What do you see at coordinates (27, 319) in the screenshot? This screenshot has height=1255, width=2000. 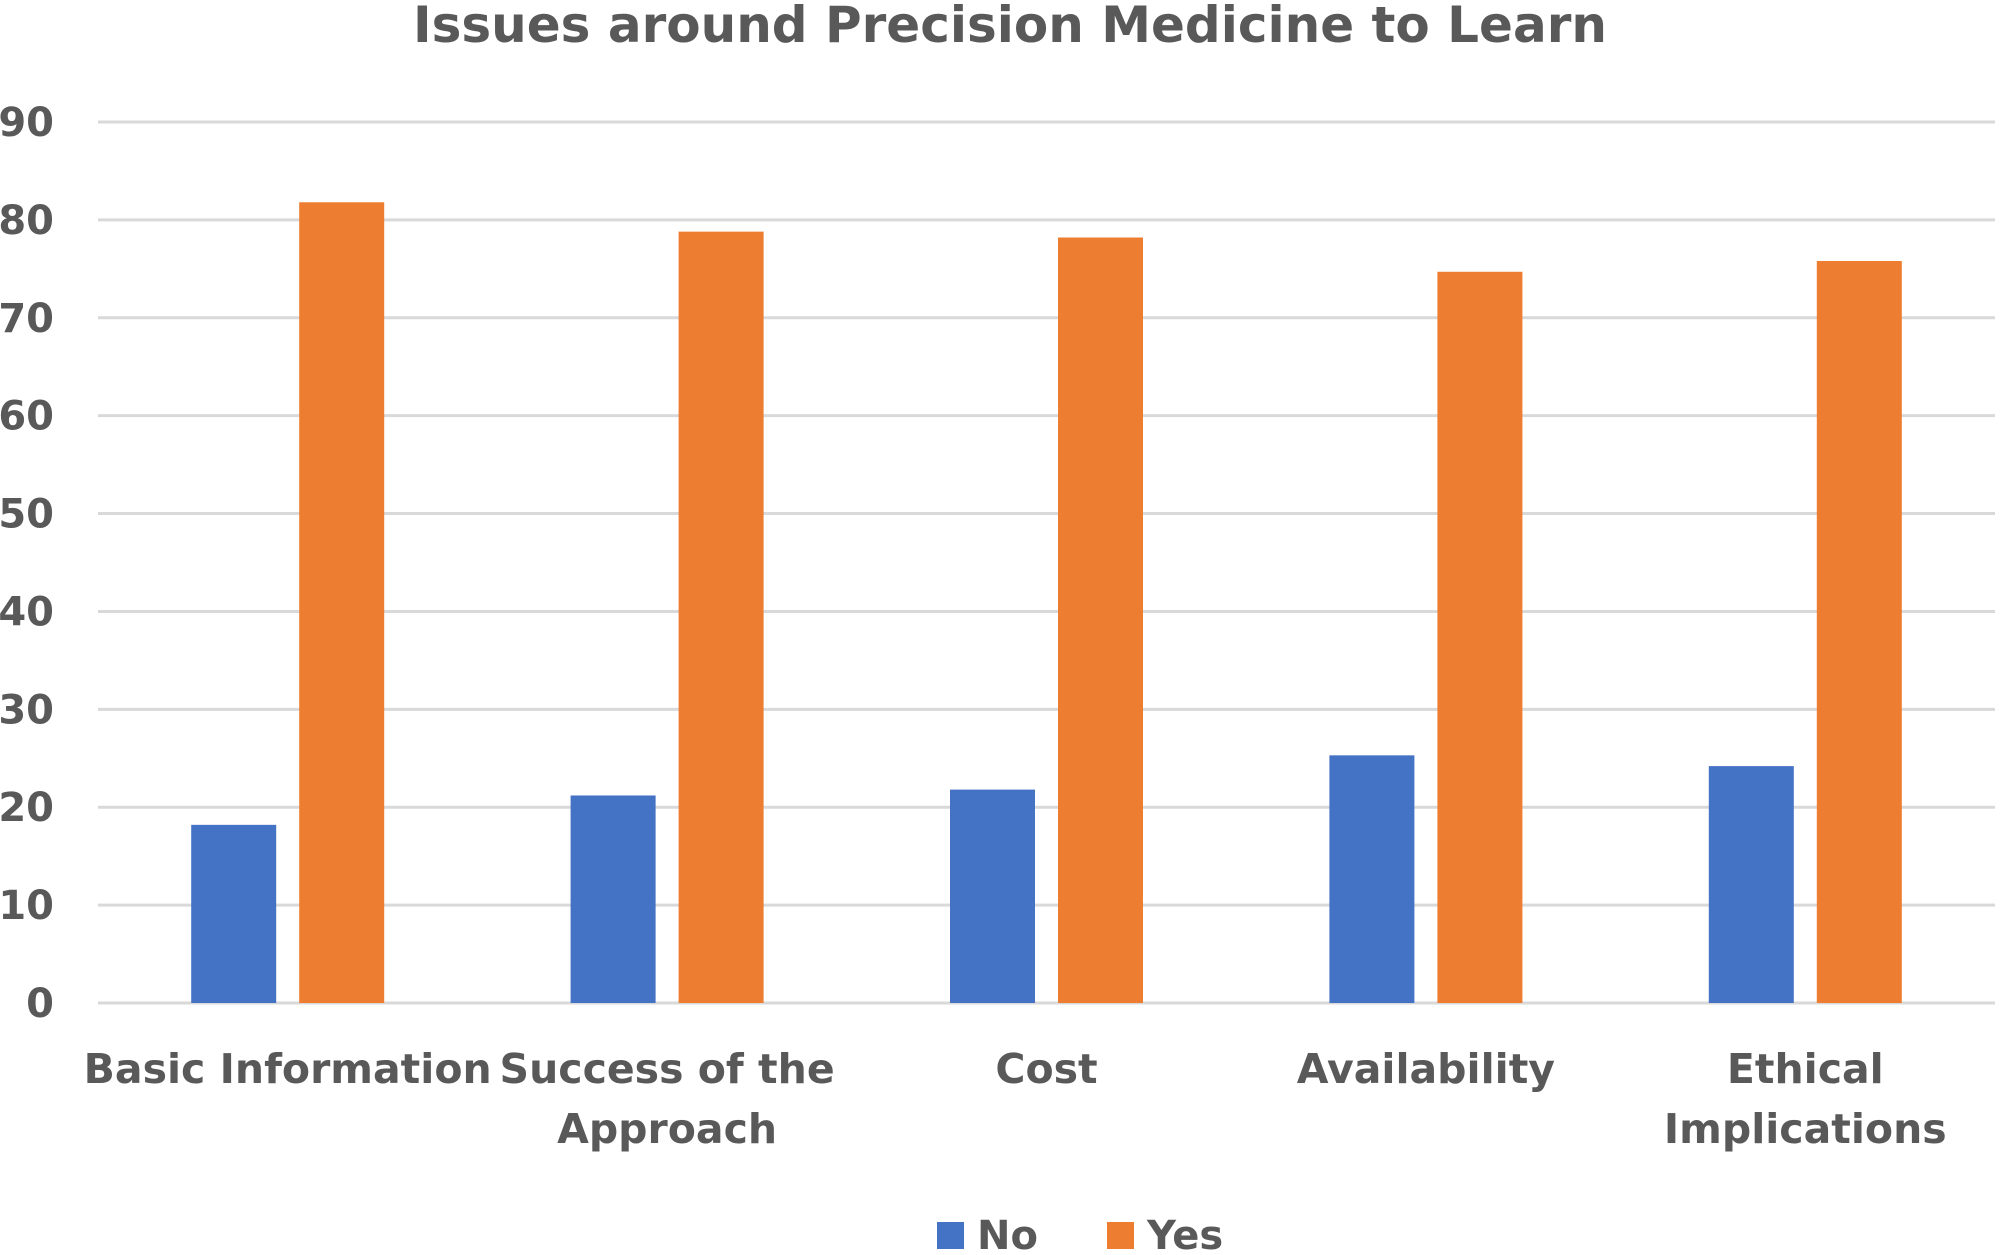 I see `y-tick-label: 70` at bounding box center [27, 319].